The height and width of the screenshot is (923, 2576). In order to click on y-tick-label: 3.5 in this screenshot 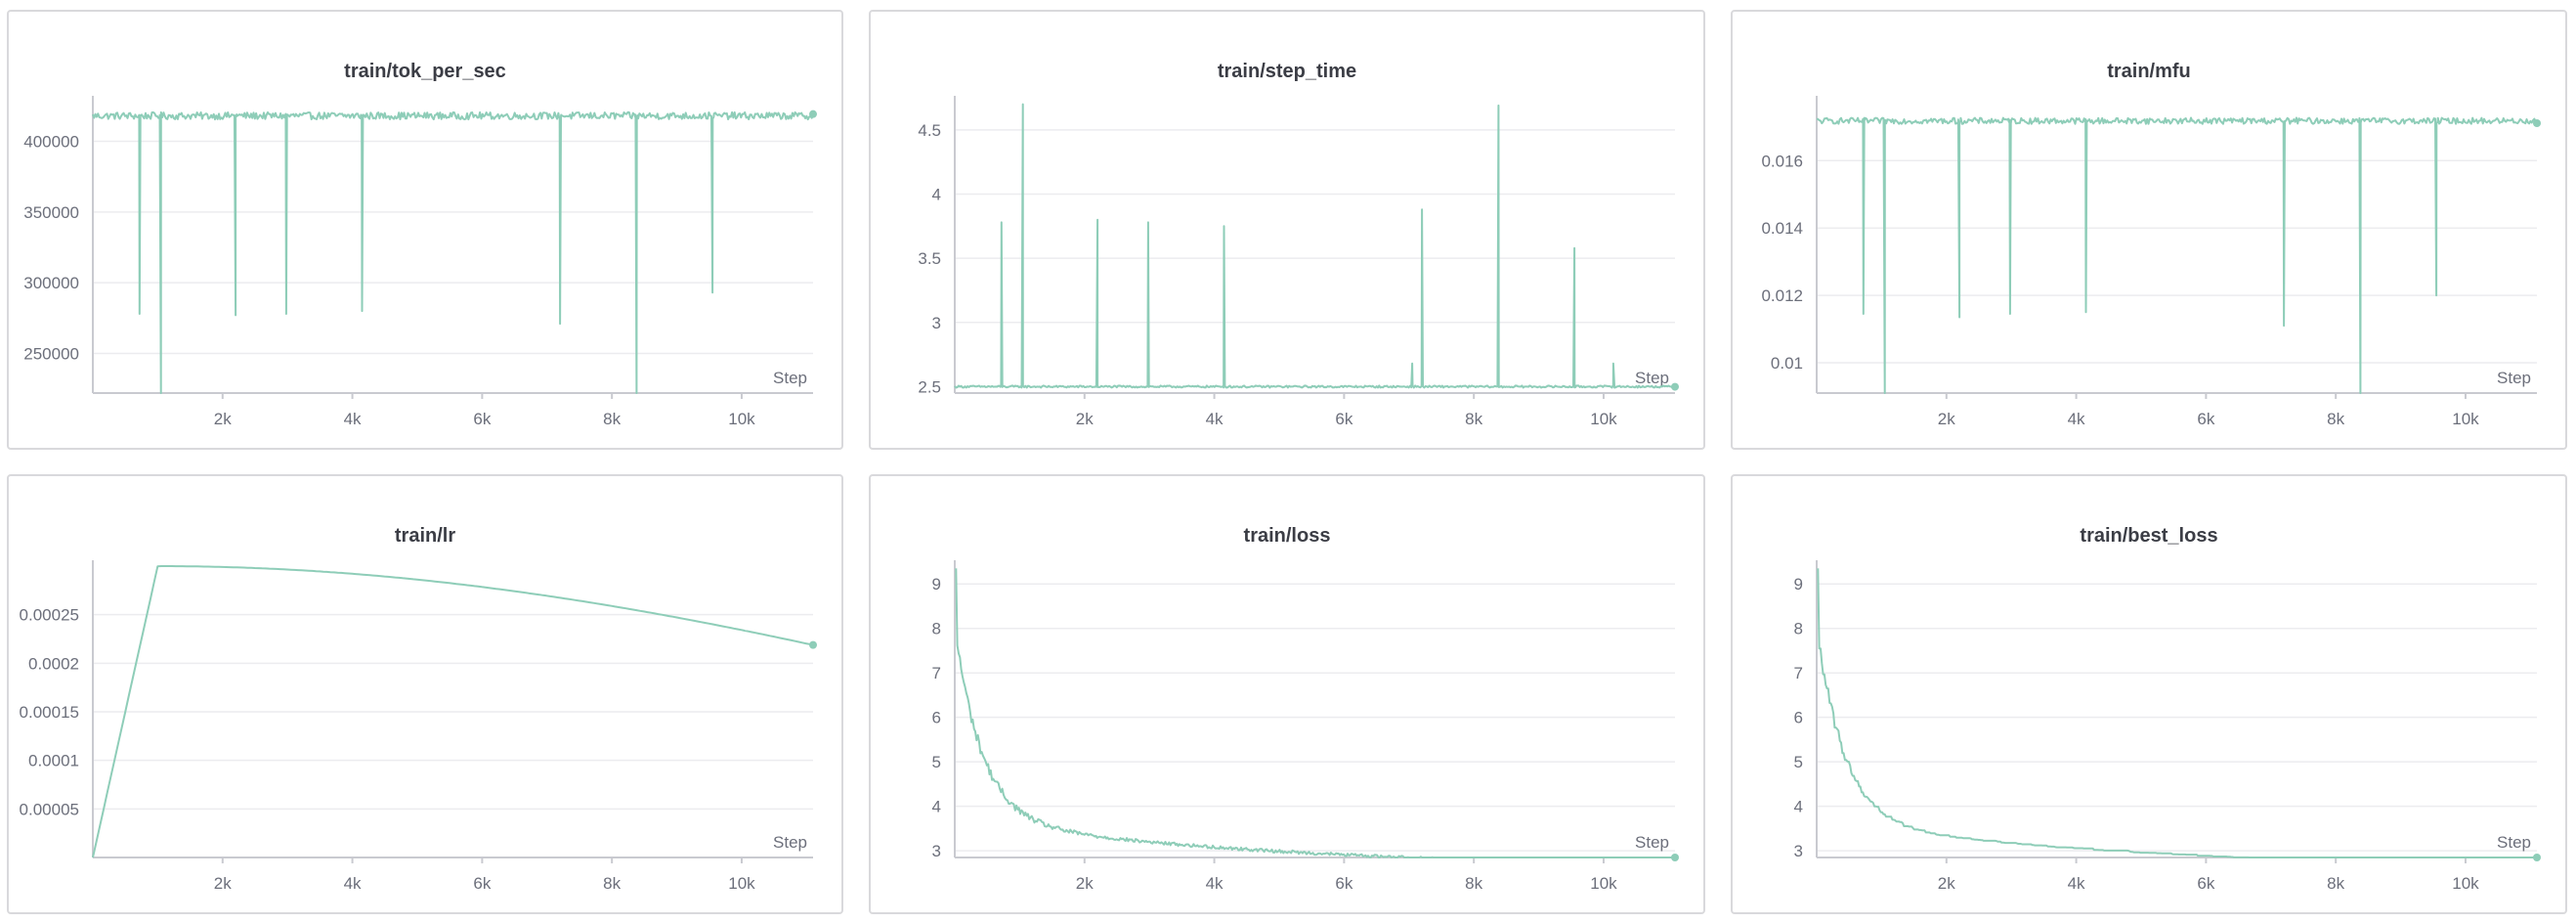, I will do `click(930, 258)`.